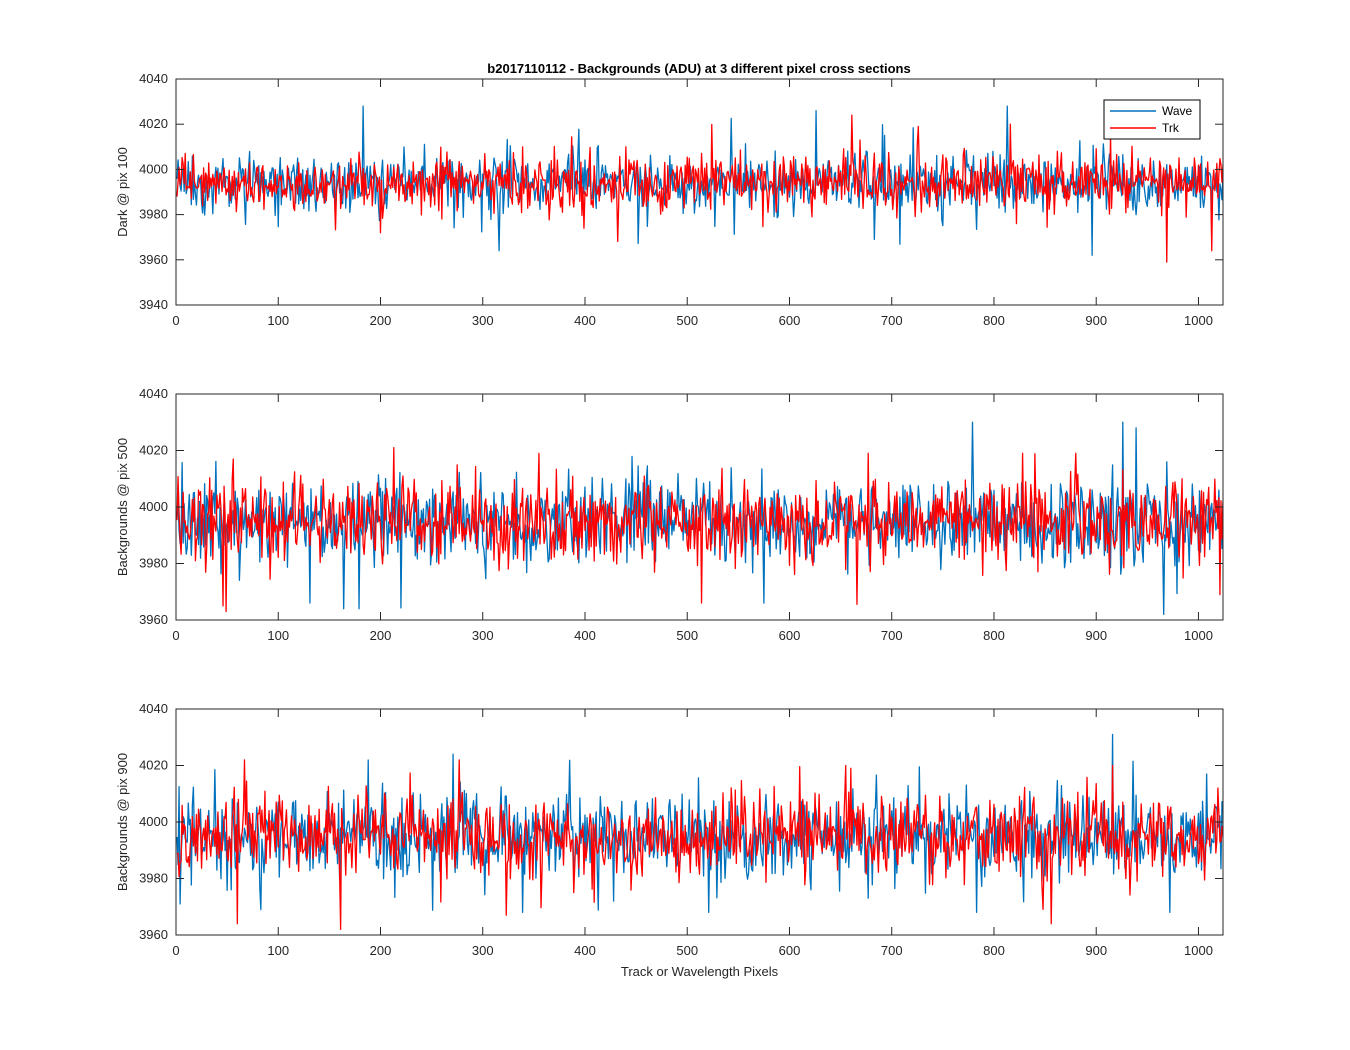  Describe the element at coordinates (1177, 111) in the screenshot. I see `legend-label-wave: Wave` at that location.